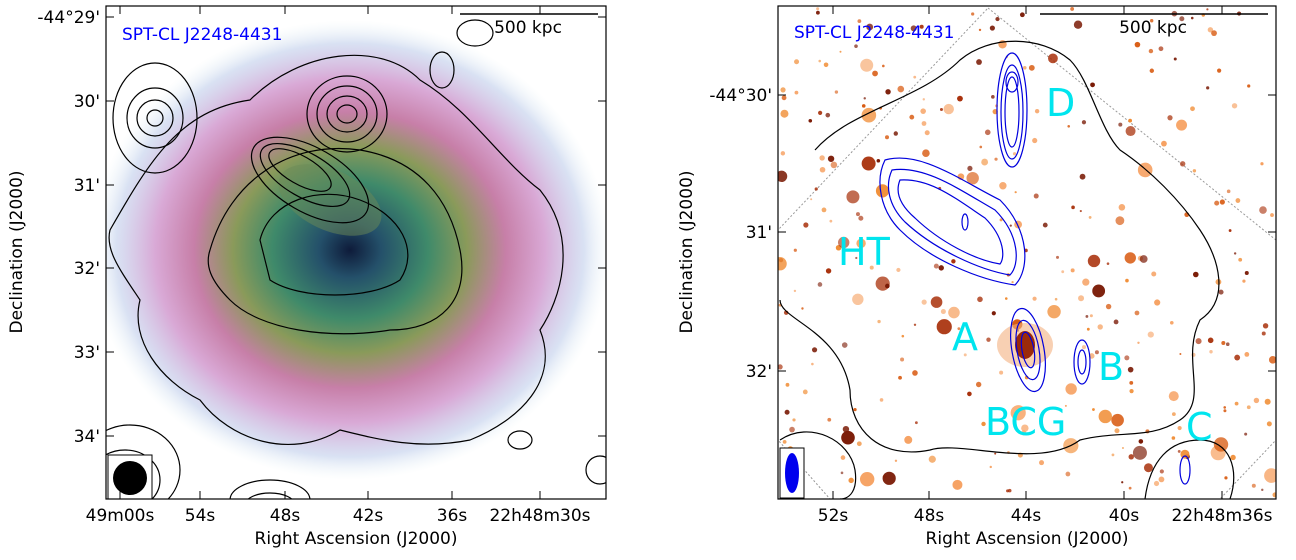  Describe the element at coordinates (740, 96) in the screenshot. I see `y-tick-label: -44°30'` at that location.